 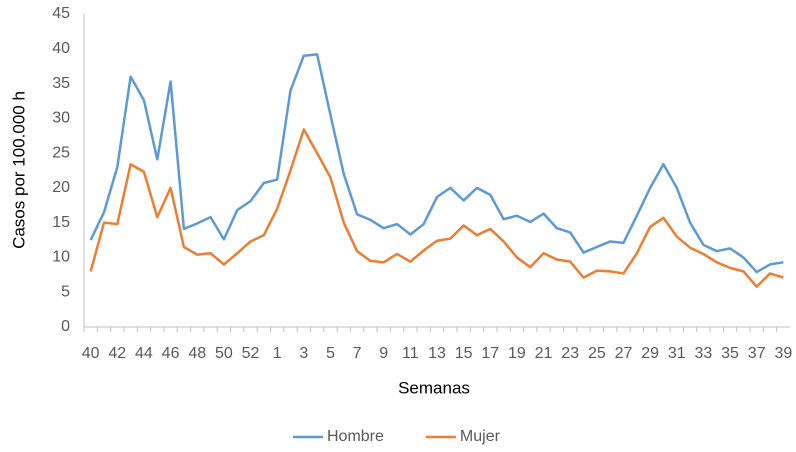 What do you see at coordinates (464, 353) in the screenshot?
I see `x-tick-label: 15` at bounding box center [464, 353].